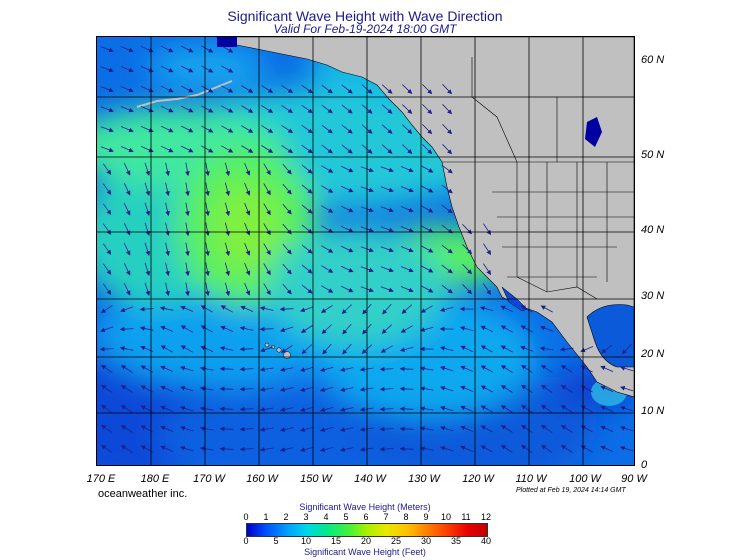 This screenshot has width=755, height=560. What do you see at coordinates (366, 541) in the screenshot?
I see `colorbar-feet-tick: 20` at bounding box center [366, 541].